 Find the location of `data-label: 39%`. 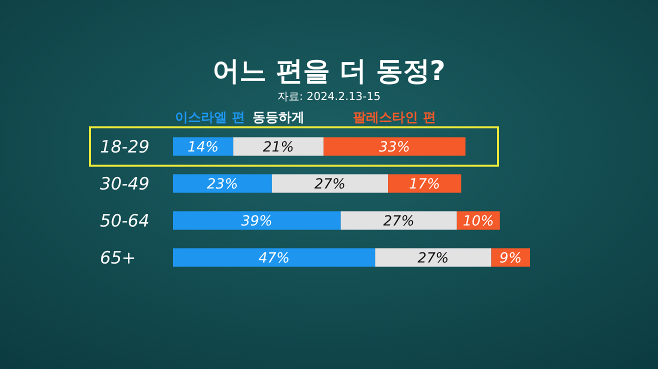

data-label: 39% is located at coordinates (256, 222).